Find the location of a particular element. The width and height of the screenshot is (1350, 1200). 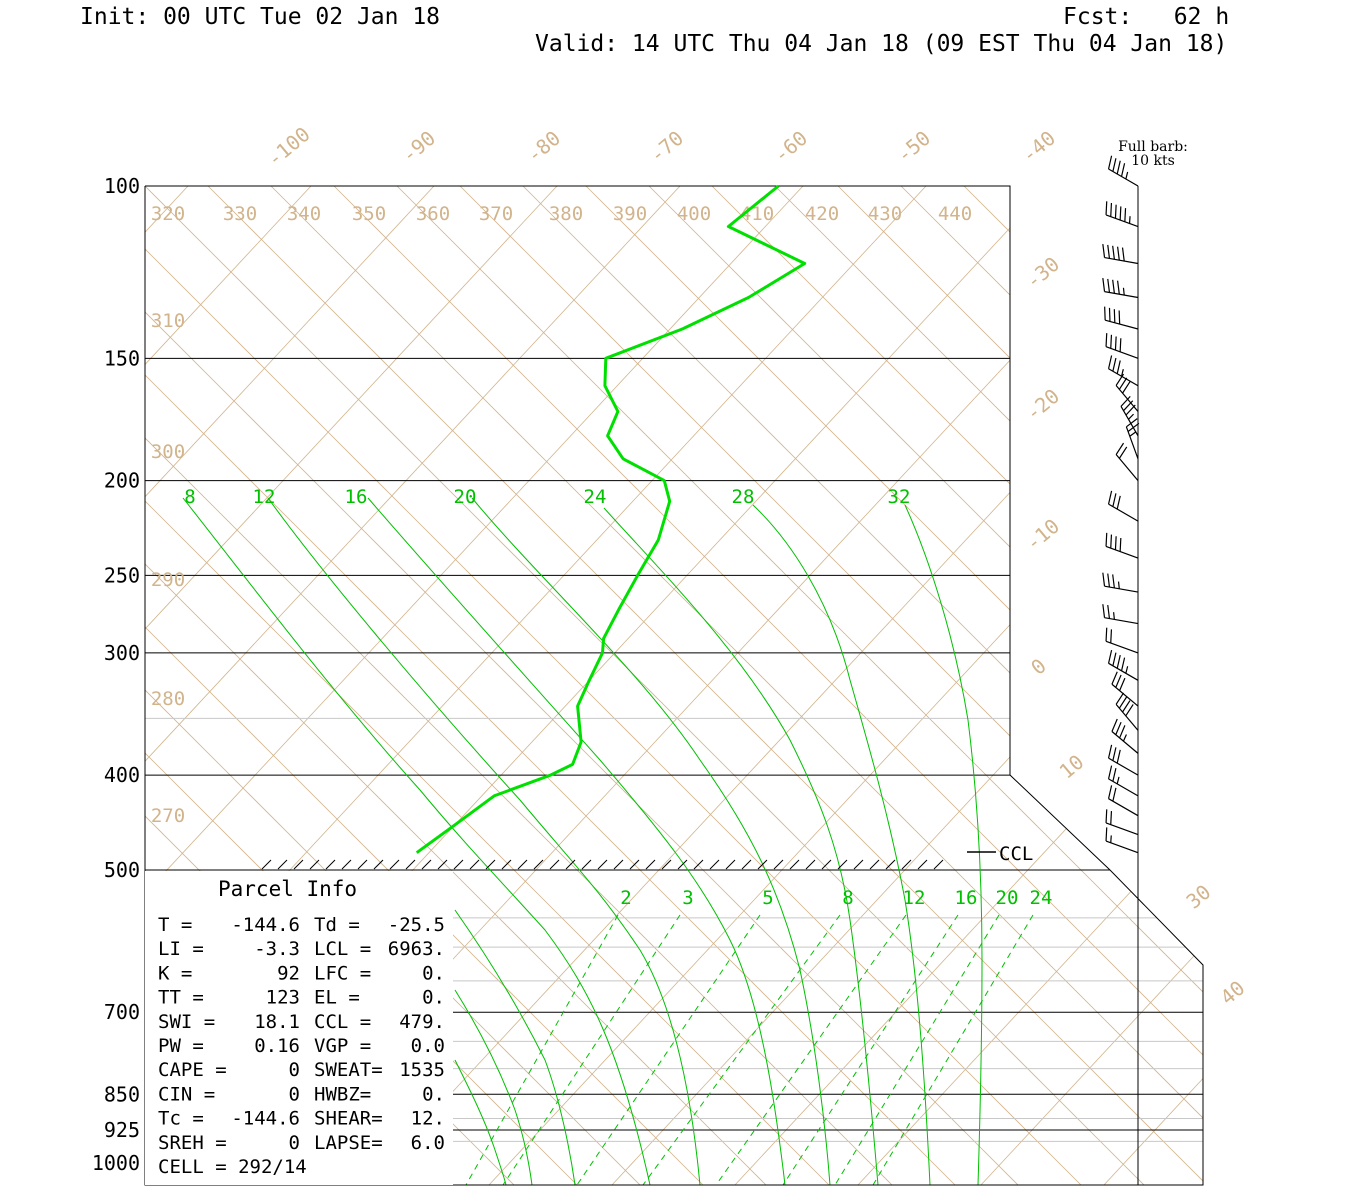

pressure-tick-label: 200 is located at coordinates (122, 481).